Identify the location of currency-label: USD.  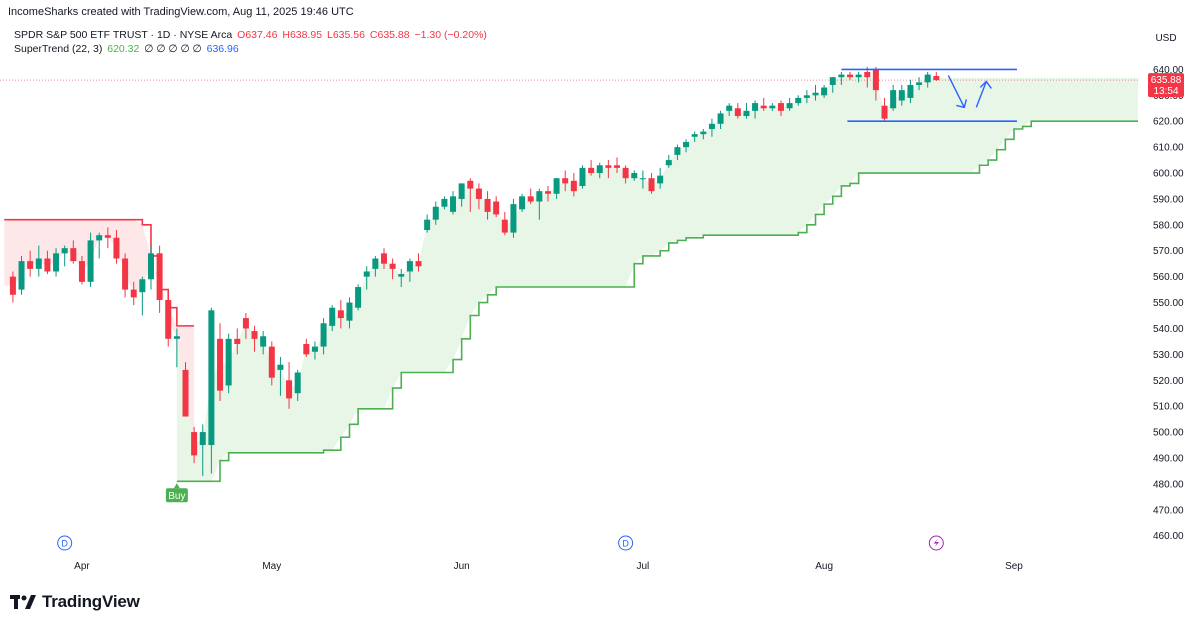
(1166, 38).